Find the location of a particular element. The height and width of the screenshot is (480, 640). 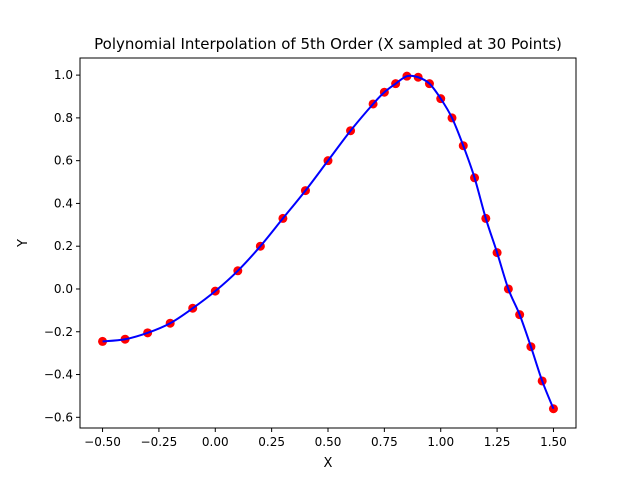

y-tick-label: 1.0 is located at coordinates (63, 75).